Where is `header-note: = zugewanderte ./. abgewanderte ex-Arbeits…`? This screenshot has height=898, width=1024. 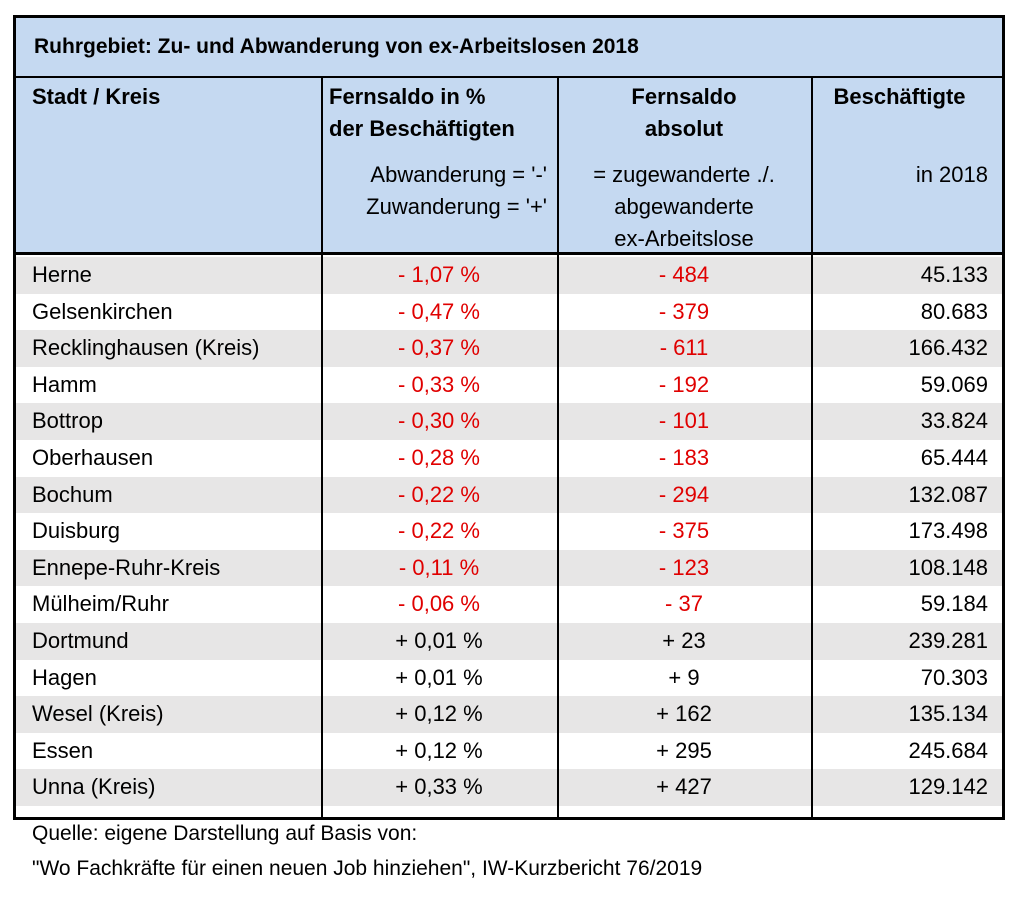
header-note: = zugewanderte ./. abgewanderte ex-Arbeits… is located at coordinates (684, 207).